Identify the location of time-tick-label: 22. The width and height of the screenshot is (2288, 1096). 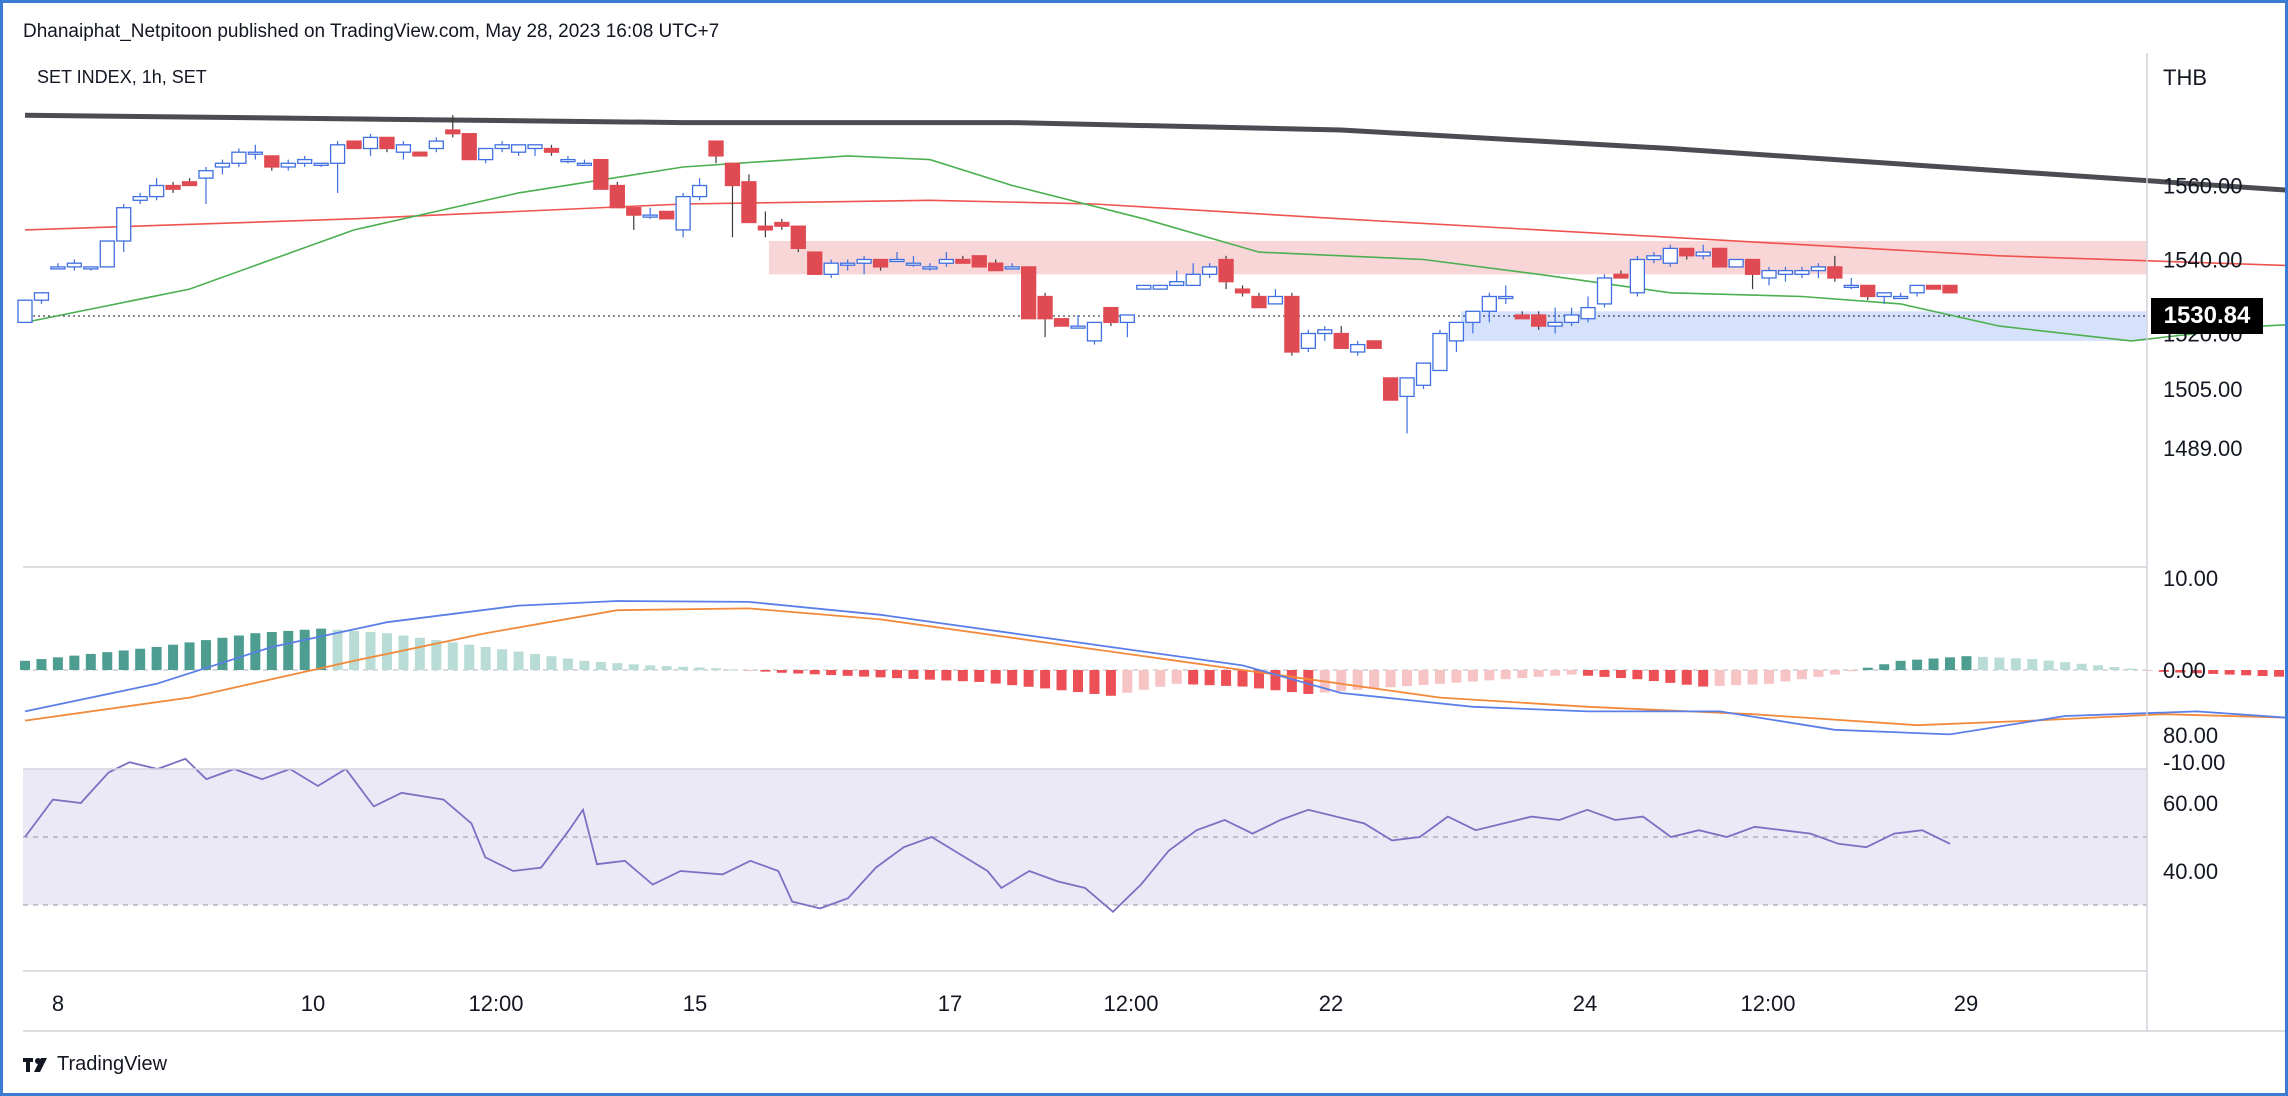
(1331, 1003).